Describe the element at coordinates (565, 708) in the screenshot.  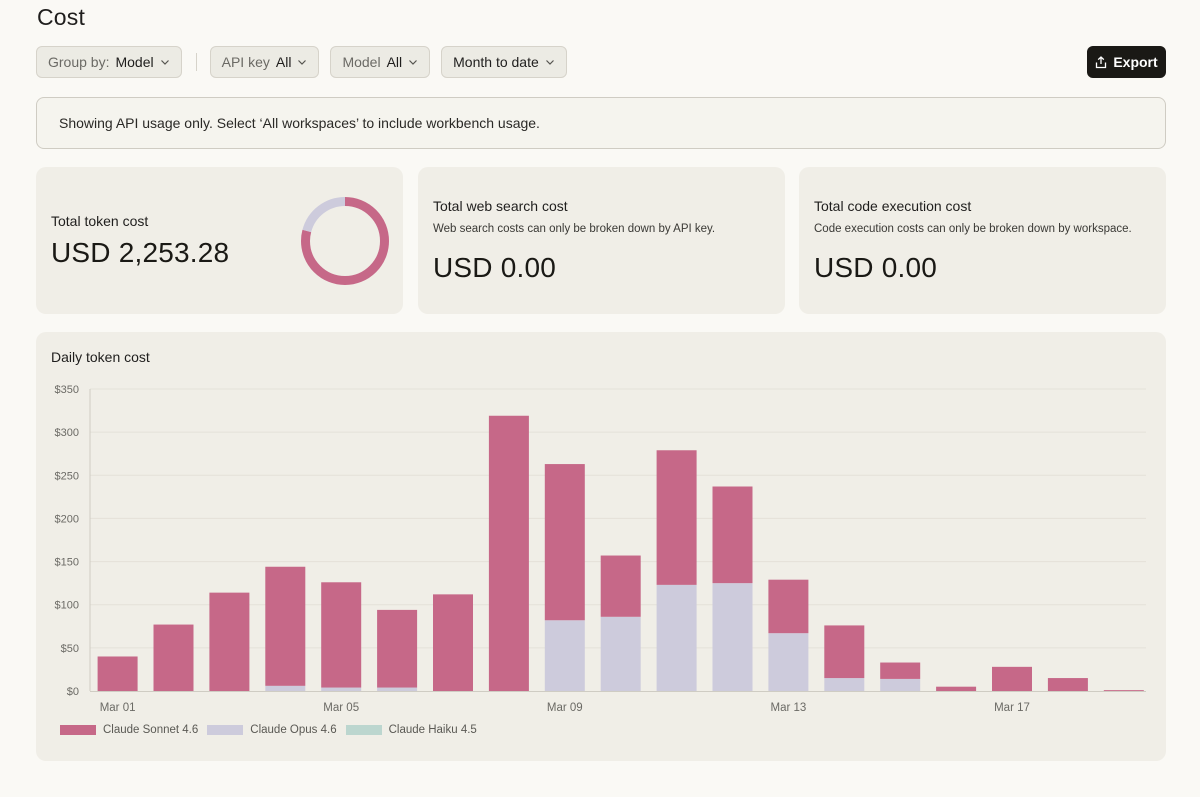
I see `x-tick-label: Mar 09` at that location.